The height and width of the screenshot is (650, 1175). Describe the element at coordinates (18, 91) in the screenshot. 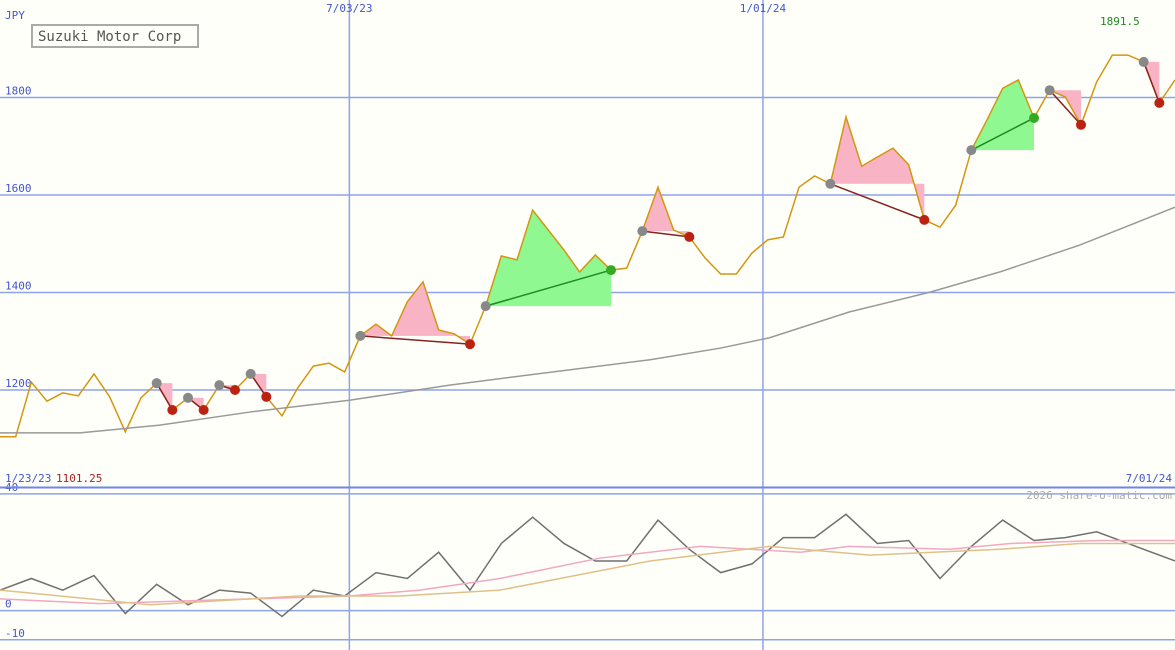

I see `y-tick-label: 1800` at that location.